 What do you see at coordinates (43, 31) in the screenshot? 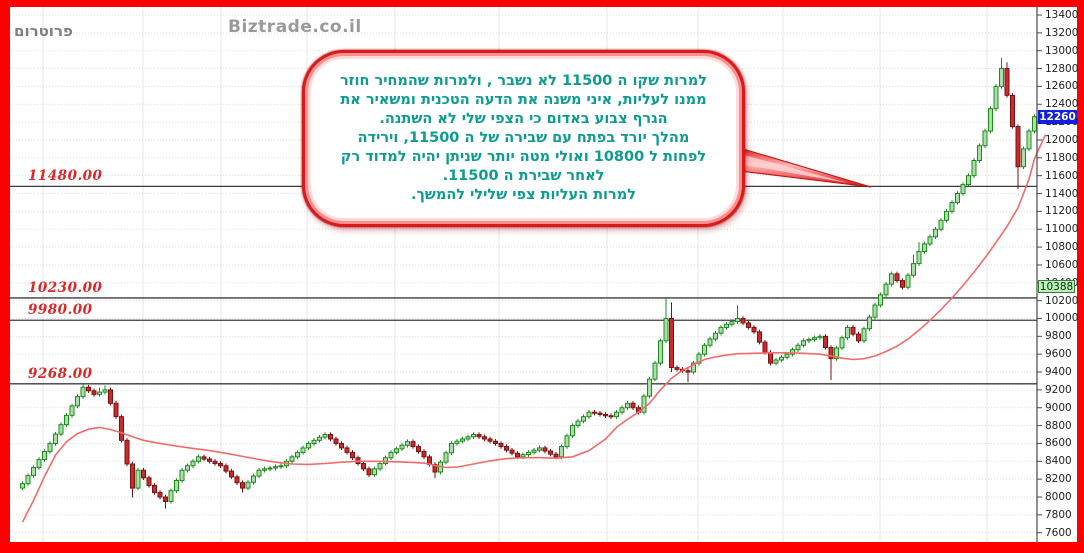
I see `instrument-name: פרוטרום` at bounding box center [43, 31].